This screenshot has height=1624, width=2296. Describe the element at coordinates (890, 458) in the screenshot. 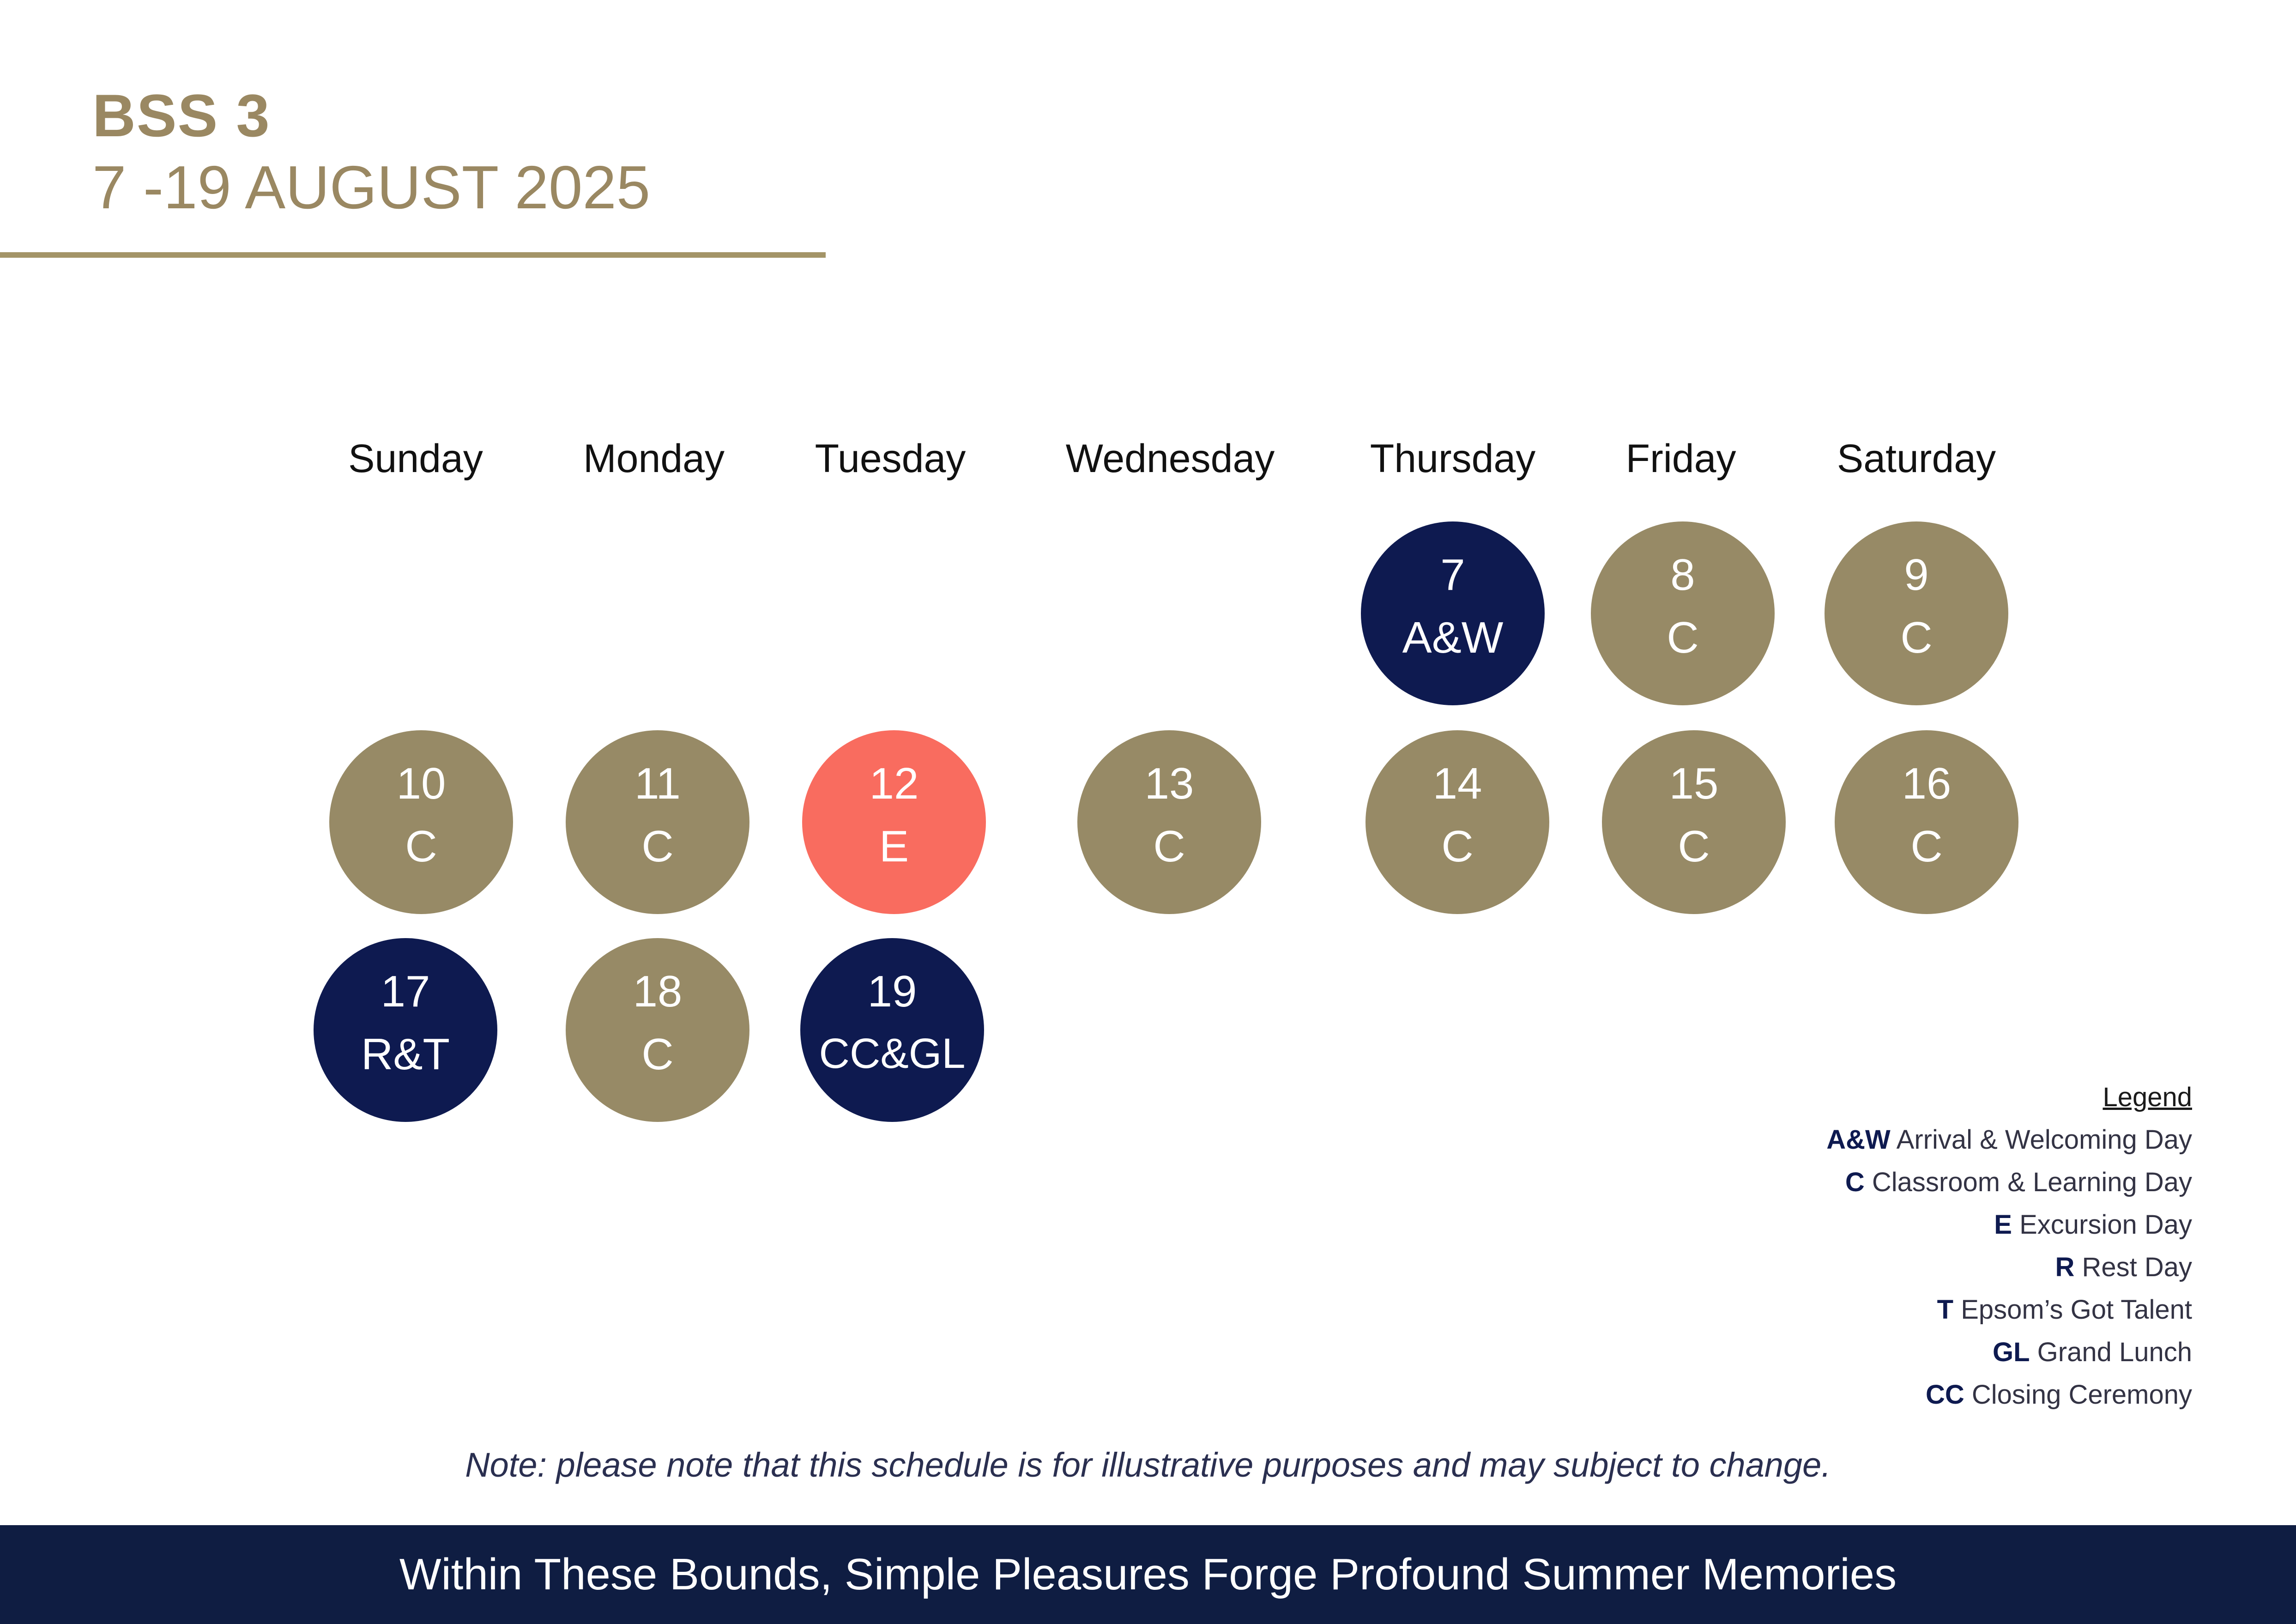

I see `weekday-tuesday: Tuesday` at that location.